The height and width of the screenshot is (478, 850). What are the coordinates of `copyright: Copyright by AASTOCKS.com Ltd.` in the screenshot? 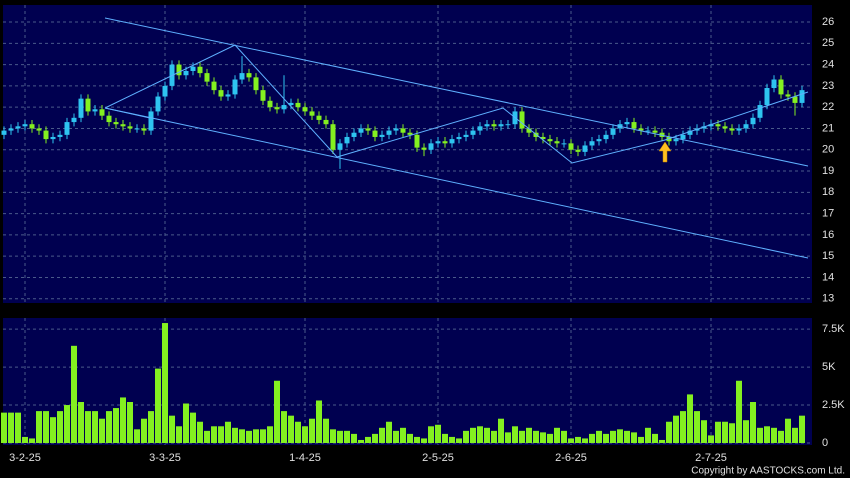 It's located at (768, 471).